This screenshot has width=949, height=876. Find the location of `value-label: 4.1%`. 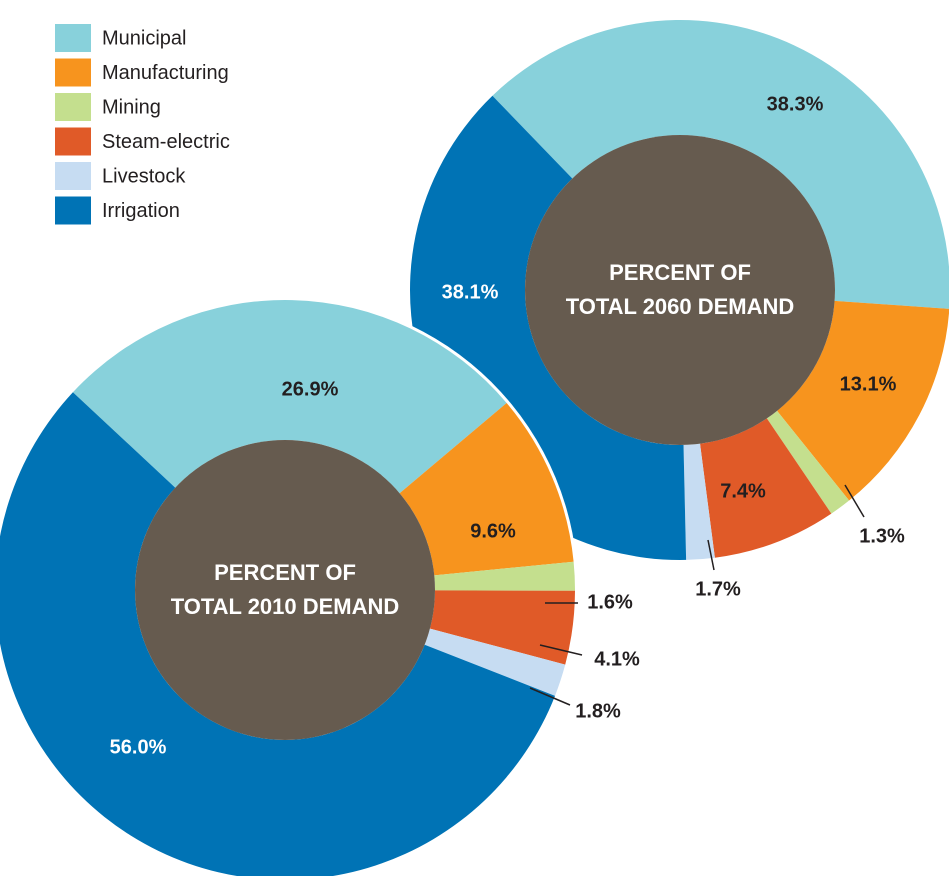

value-label: 4.1% is located at coordinates (617, 659).